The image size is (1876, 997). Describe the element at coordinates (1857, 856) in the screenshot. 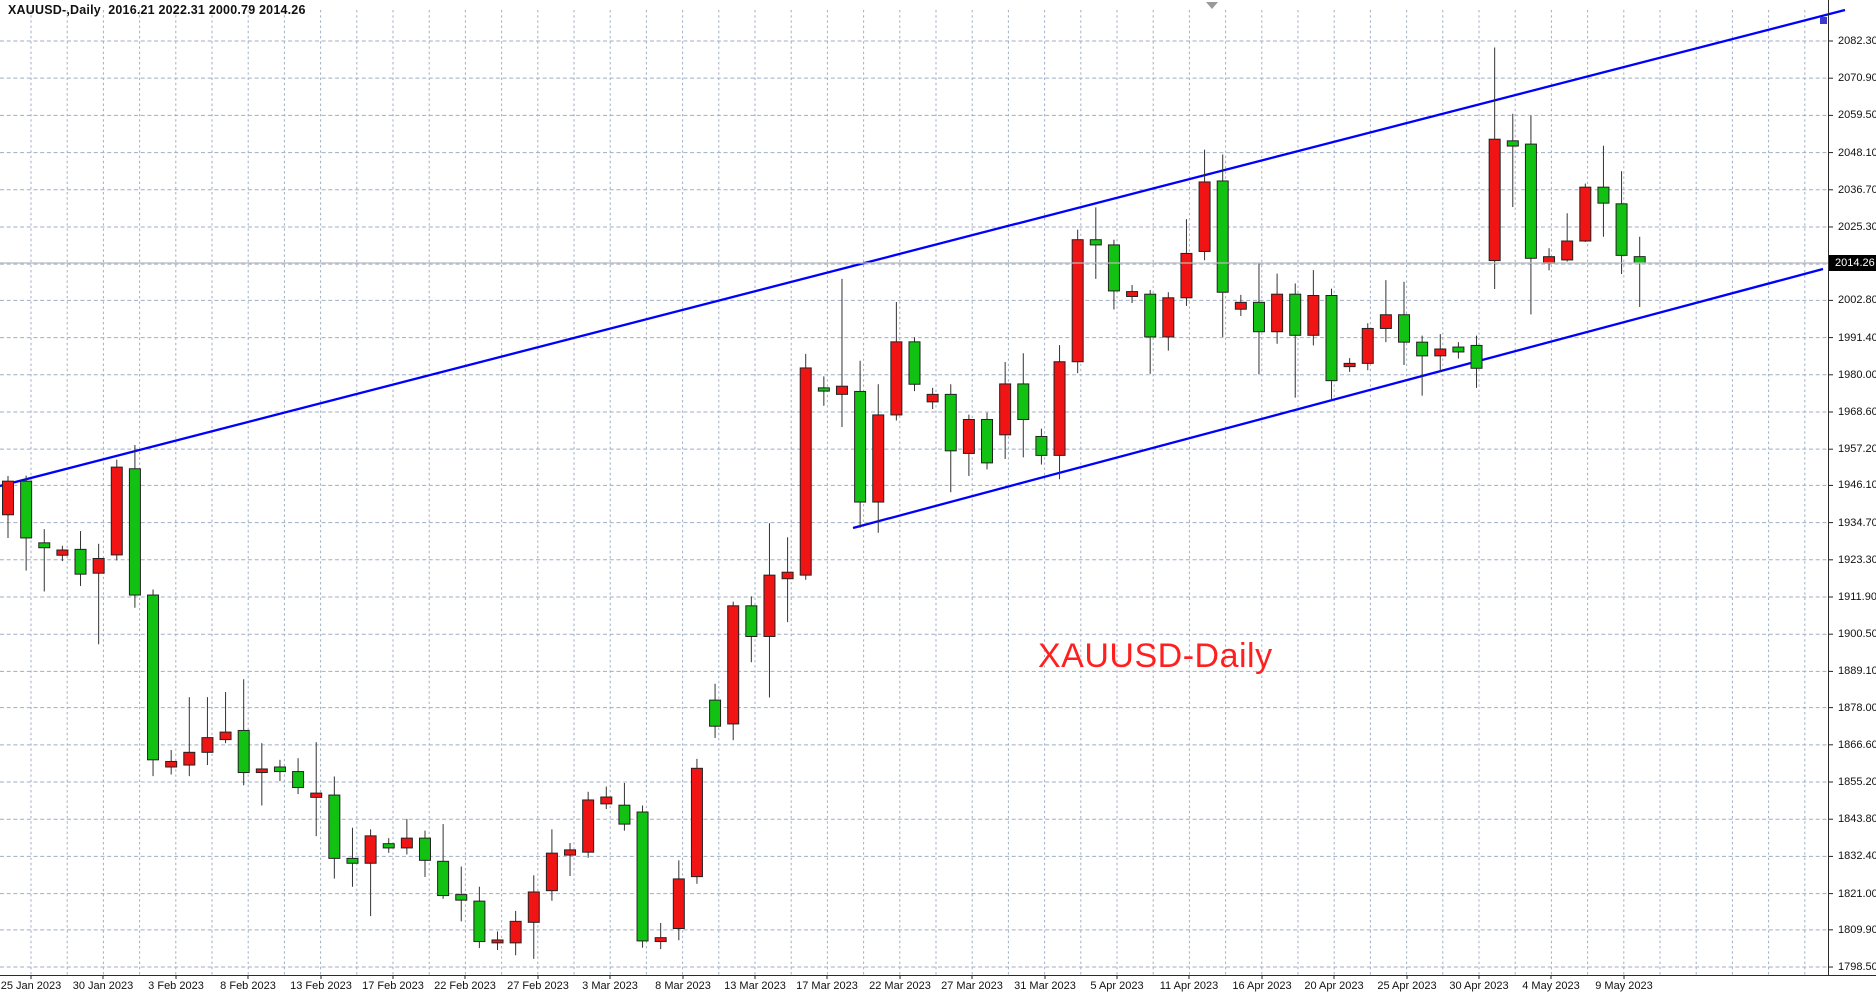

I see `price-axis-label: 1832.40` at that location.